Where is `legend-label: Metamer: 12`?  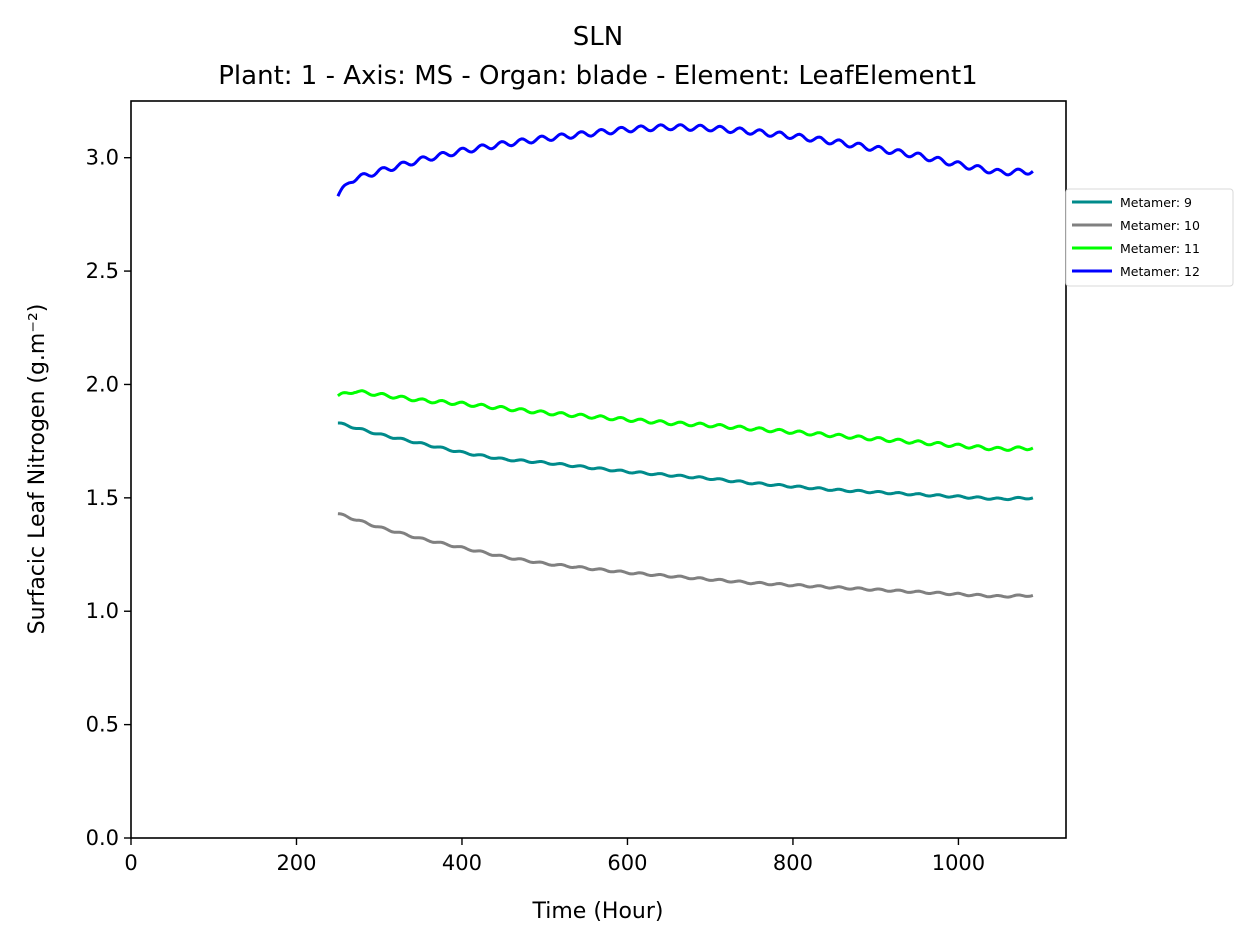
legend-label: Metamer: 12 is located at coordinates (1160, 271).